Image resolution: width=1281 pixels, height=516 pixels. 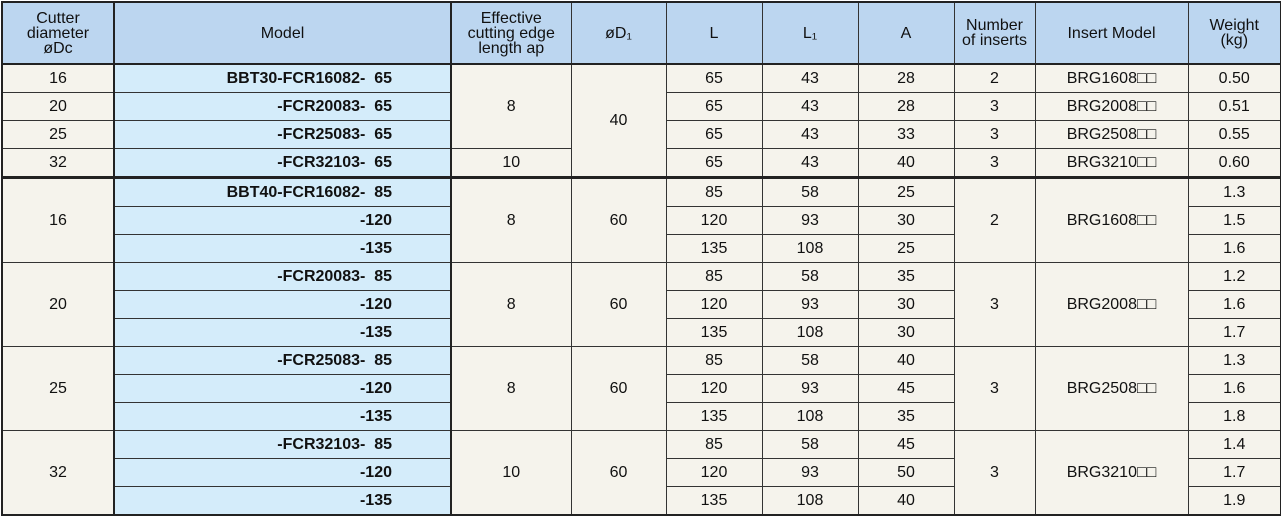 I want to click on header-a: A, so click(x=906, y=33).